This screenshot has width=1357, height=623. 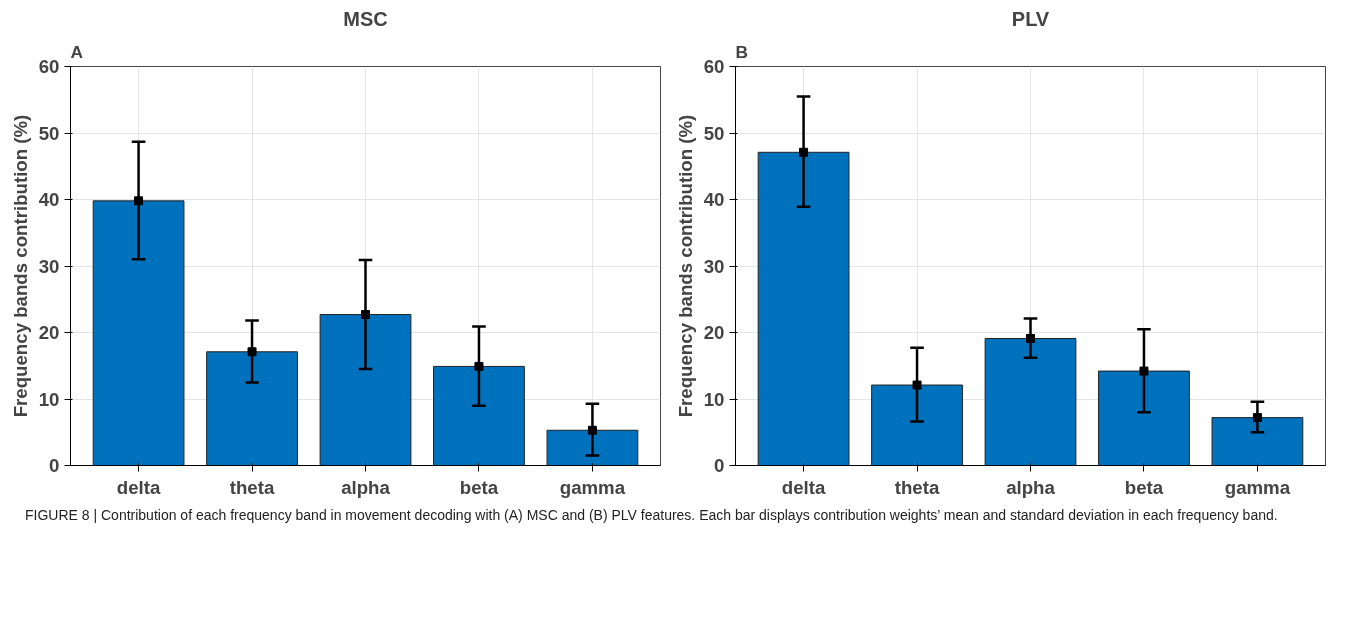 What do you see at coordinates (1030, 18) in the screenshot?
I see `chart-title: PLV` at bounding box center [1030, 18].